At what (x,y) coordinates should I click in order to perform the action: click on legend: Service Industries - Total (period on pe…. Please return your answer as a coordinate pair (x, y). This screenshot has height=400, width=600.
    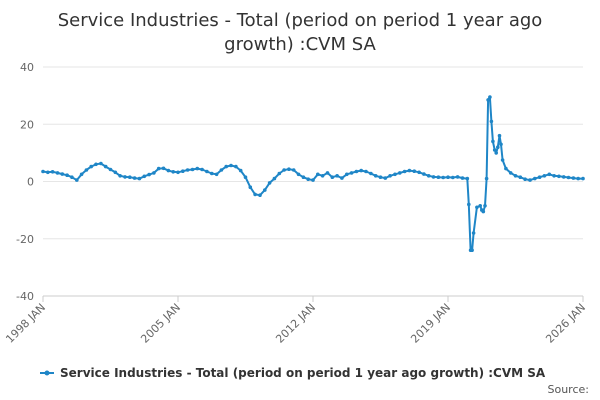
    Looking at the image, I should click on (293, 373).